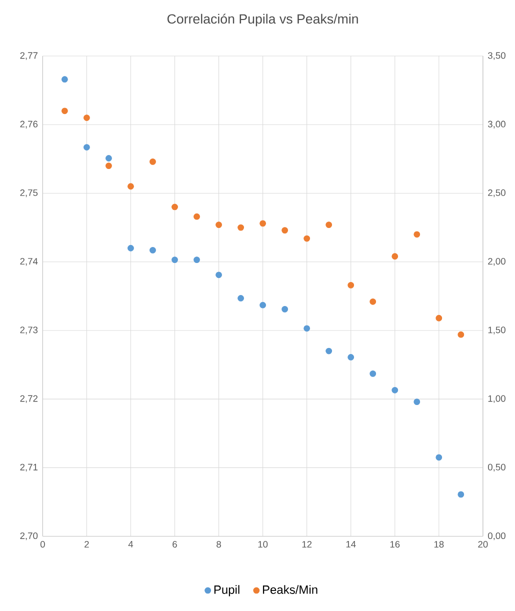 This screenshot has height=611, width=515. What do you see at coordinates (29, 330) in the screenshot?
I see `y-tick-label: 2,73` at bounding box center [29, 330].